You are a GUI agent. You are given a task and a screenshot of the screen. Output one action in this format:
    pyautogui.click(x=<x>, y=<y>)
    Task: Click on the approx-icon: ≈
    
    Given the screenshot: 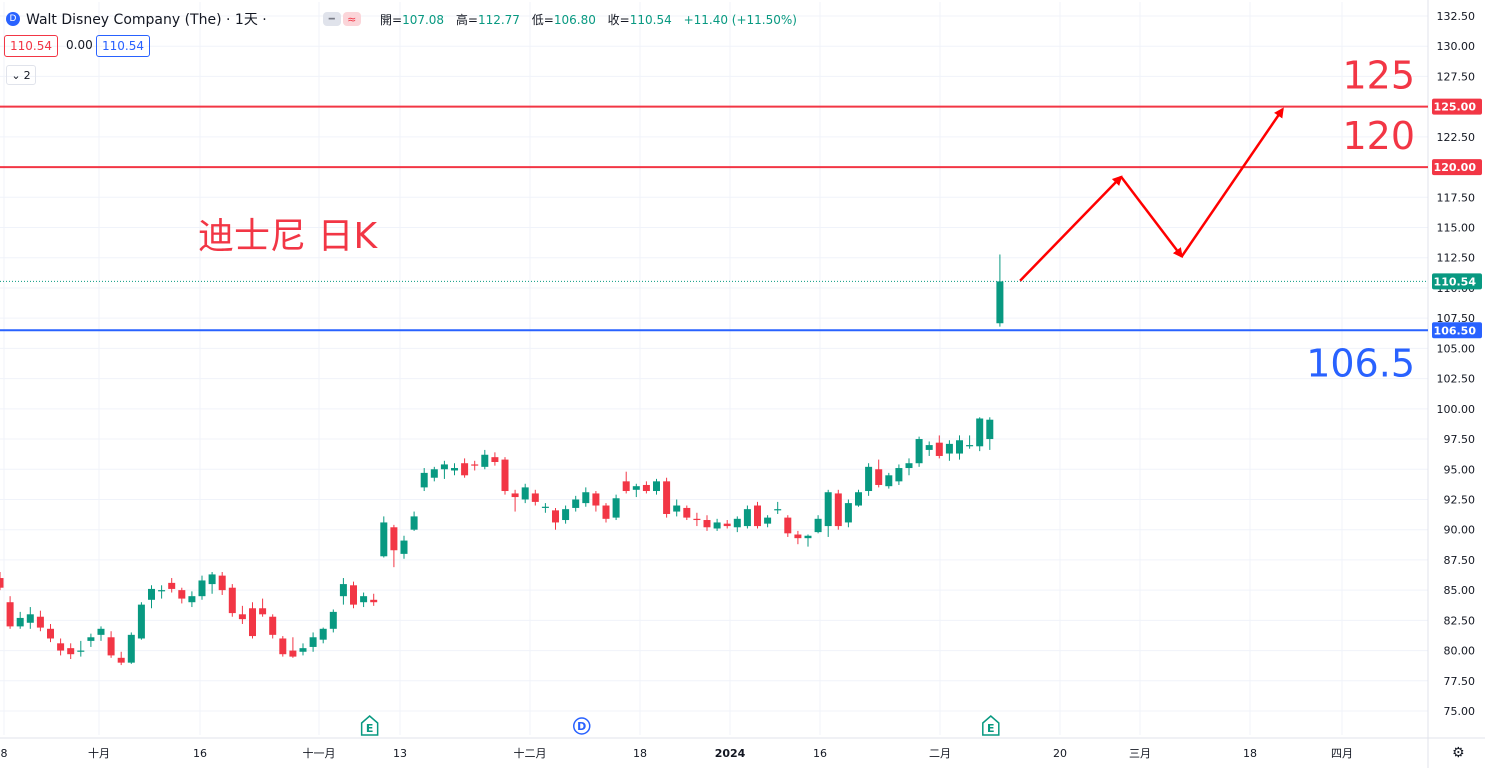 What is the action you would take?
    pyautogui.click(x=351, y=19)
    